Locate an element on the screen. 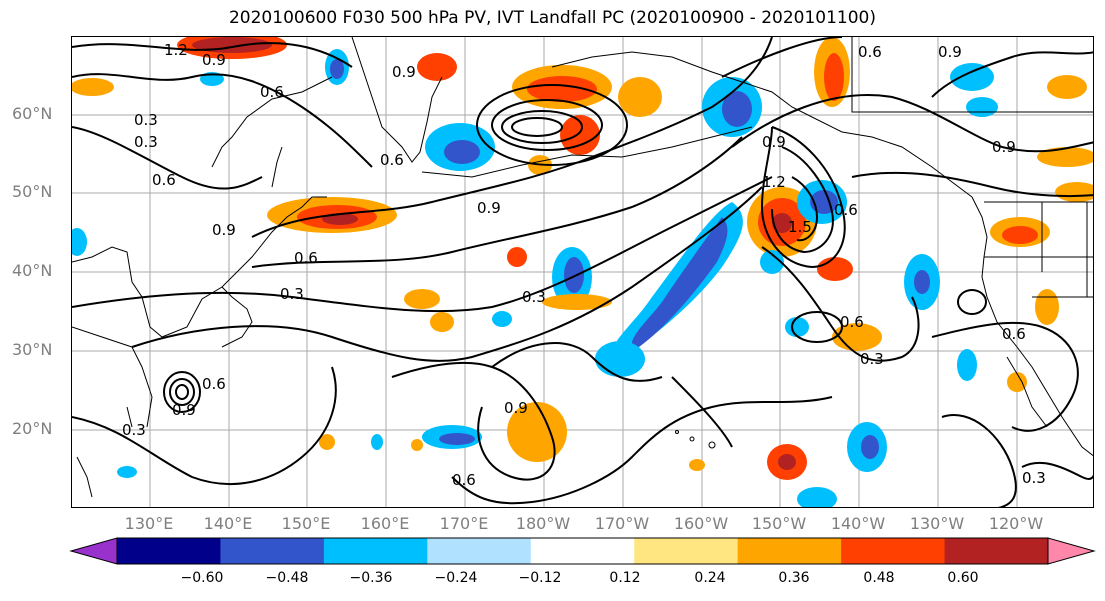 The height and width of the screenshot is (601, 1105). colorbar-tick-label: −0.12 is located at coordinates (540, 578).